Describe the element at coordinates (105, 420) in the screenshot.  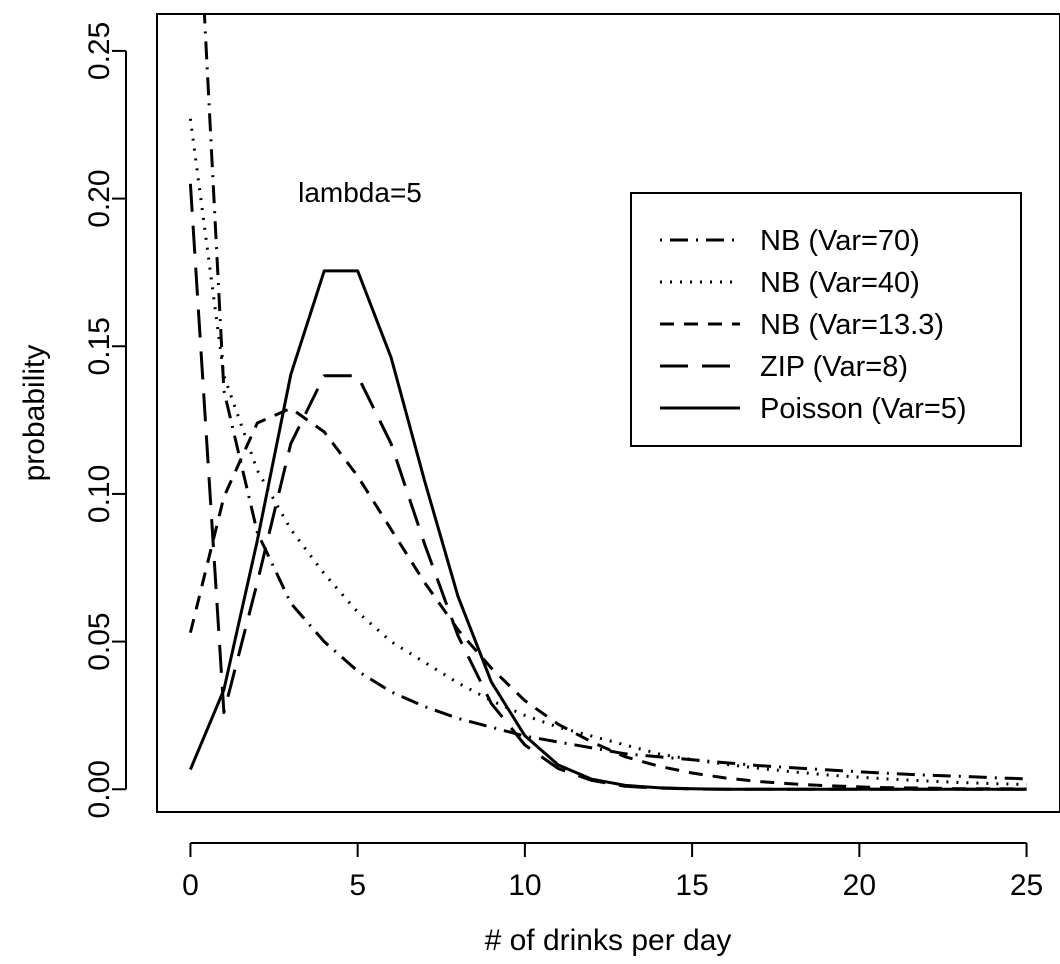
I see `y-axis: 0.00 0.05 0.10 0.15 0.20 0.25` at that location.